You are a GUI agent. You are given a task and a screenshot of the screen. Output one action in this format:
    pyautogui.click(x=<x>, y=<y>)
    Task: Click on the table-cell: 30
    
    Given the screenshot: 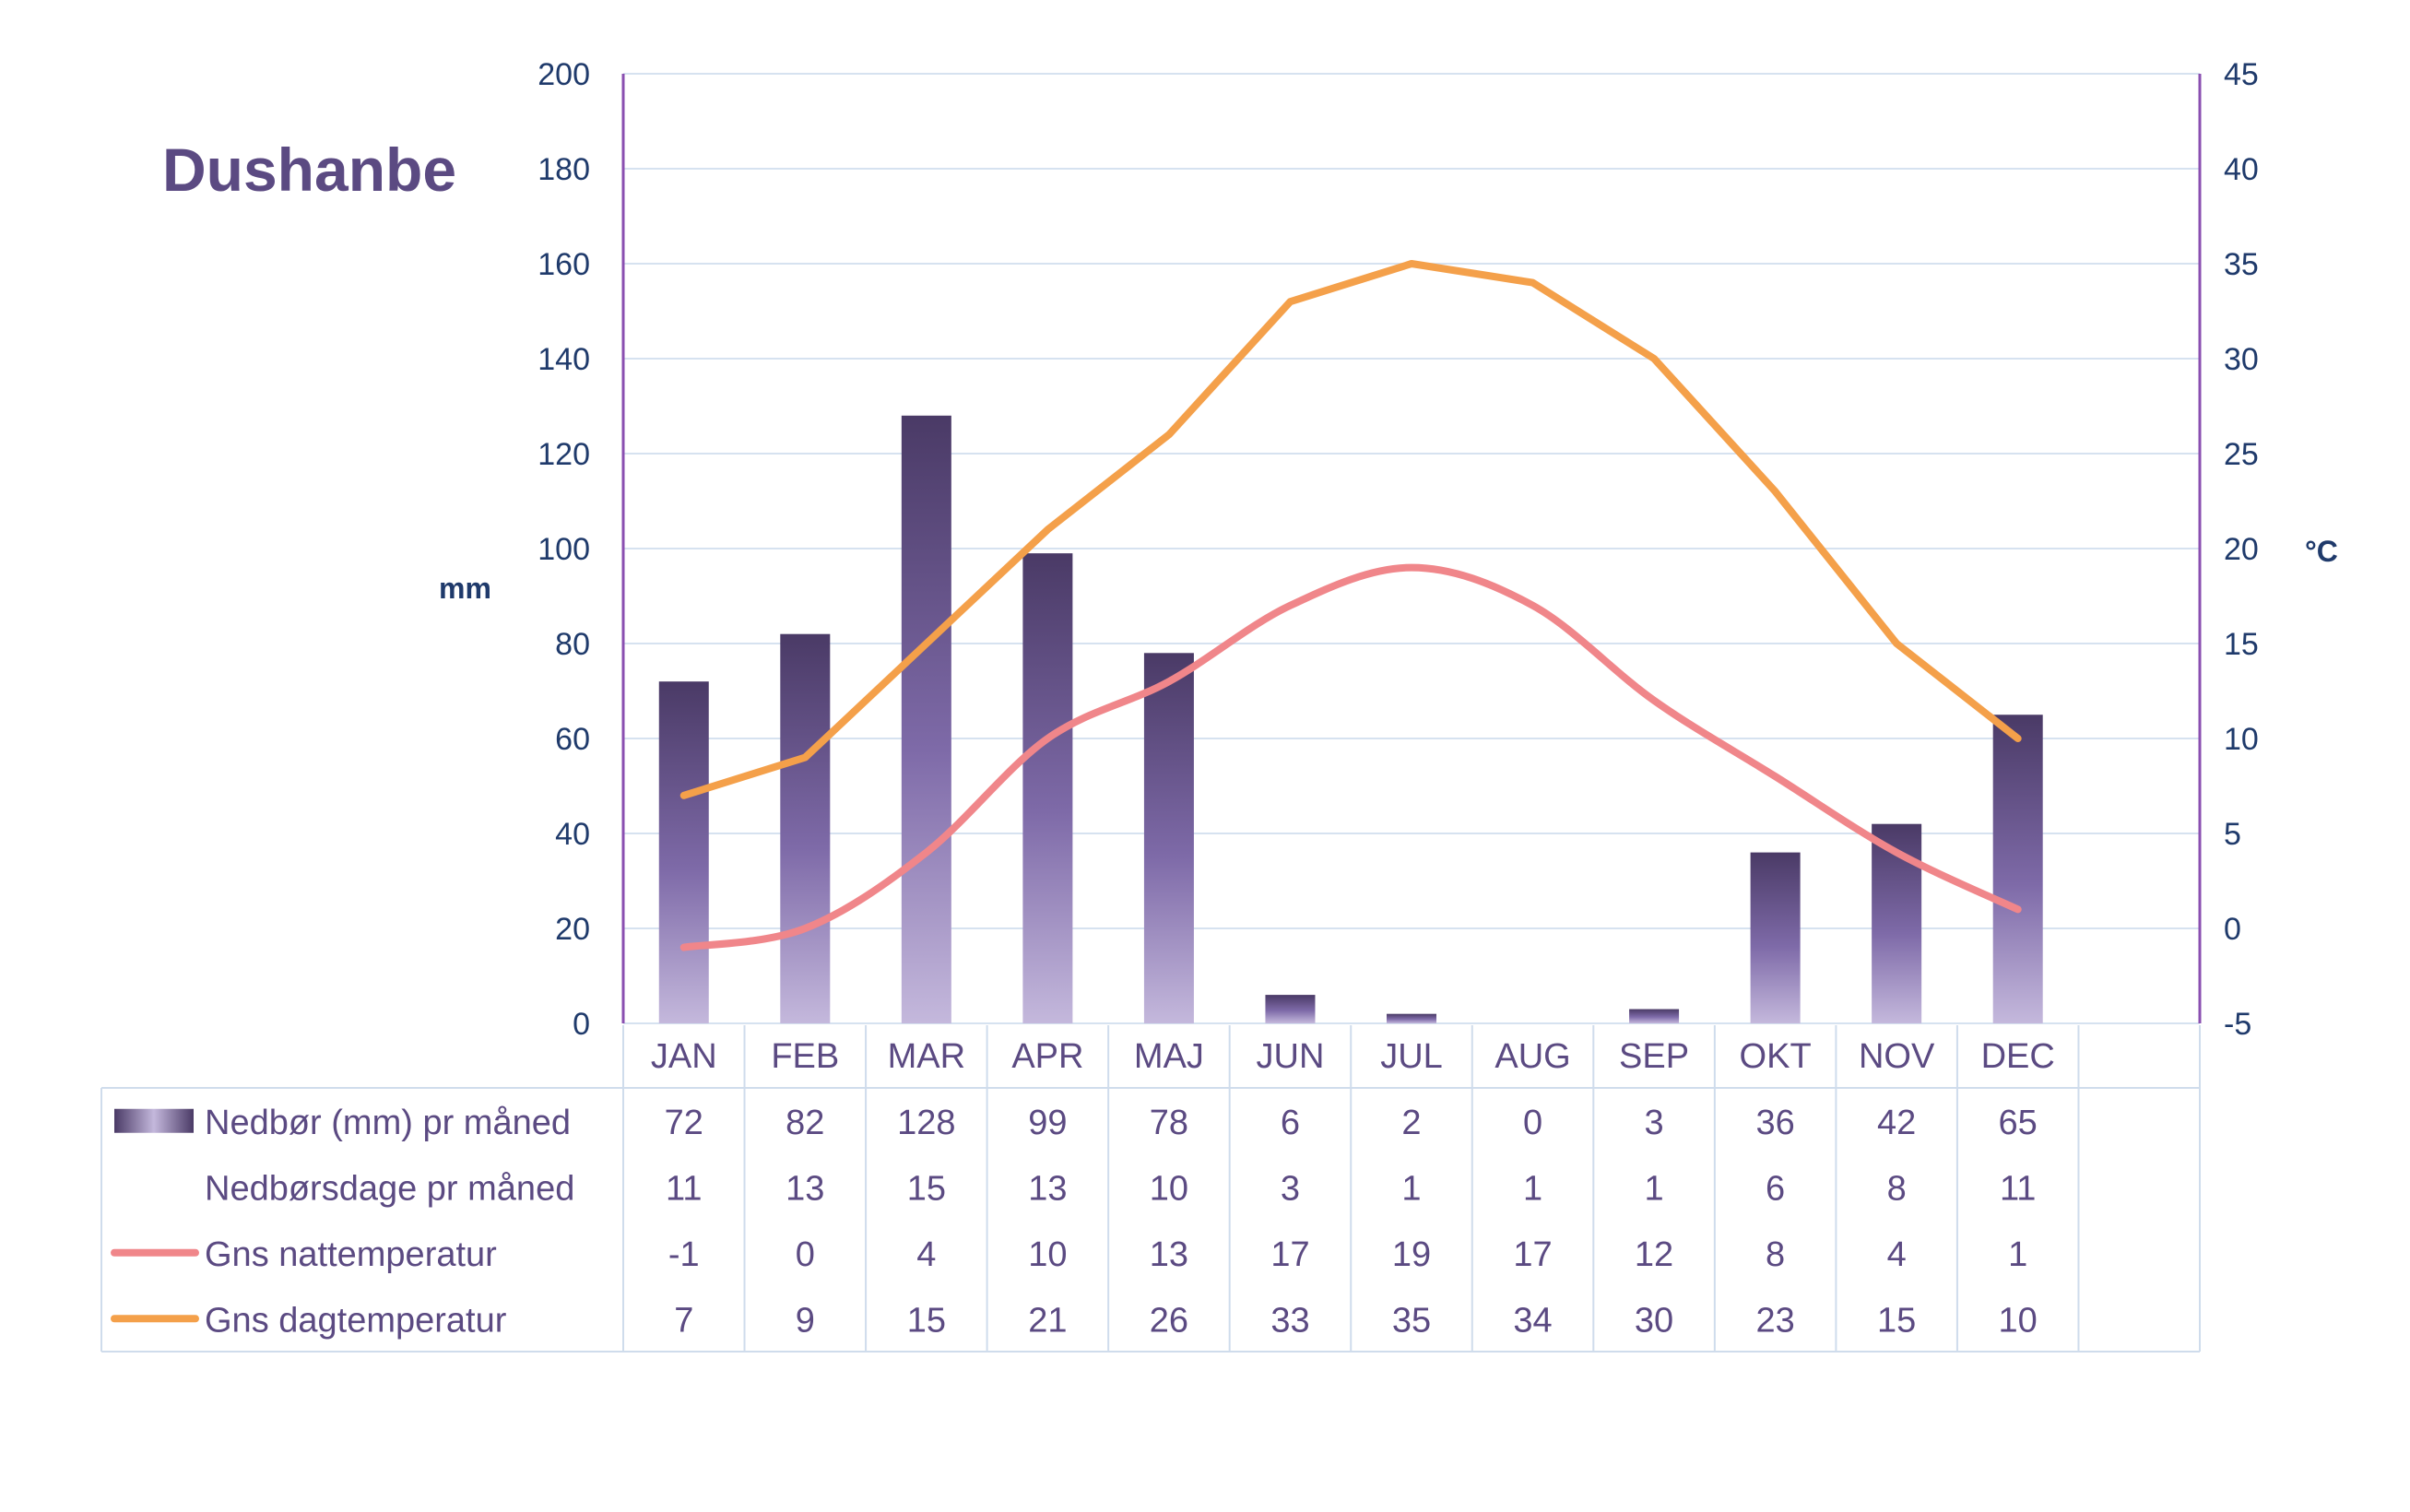 What is the action you would take?
    pyautogui.click(x=1654, y=1320)
    